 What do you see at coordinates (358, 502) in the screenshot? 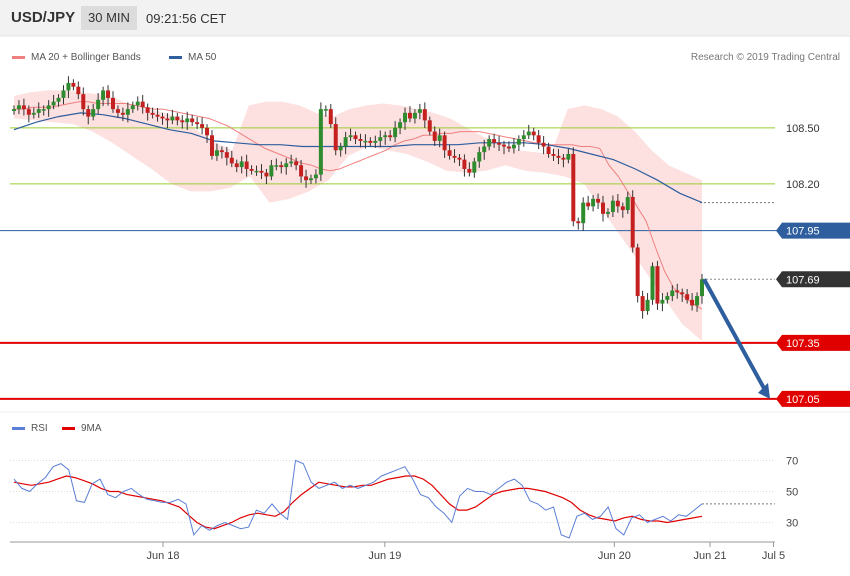
I see `ma9-line` at bounding box center [358, 502].